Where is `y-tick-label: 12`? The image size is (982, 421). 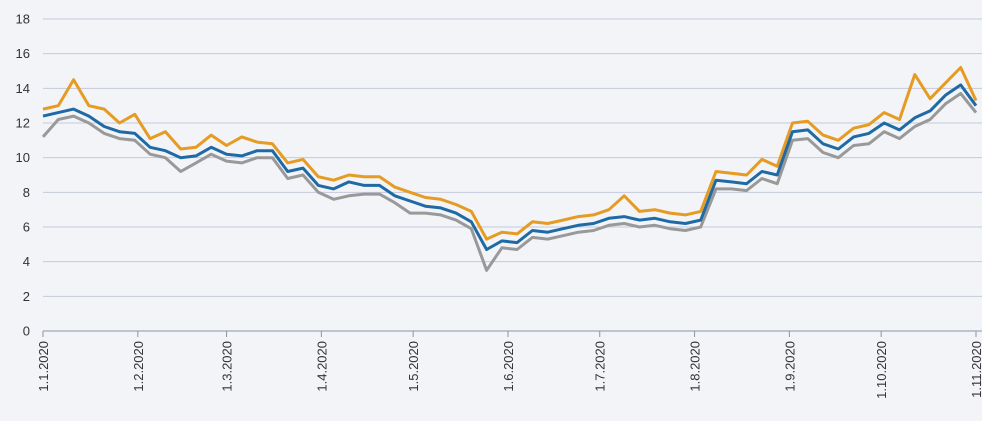
y-tick-label: 12 is located at coordinates (23, 123).